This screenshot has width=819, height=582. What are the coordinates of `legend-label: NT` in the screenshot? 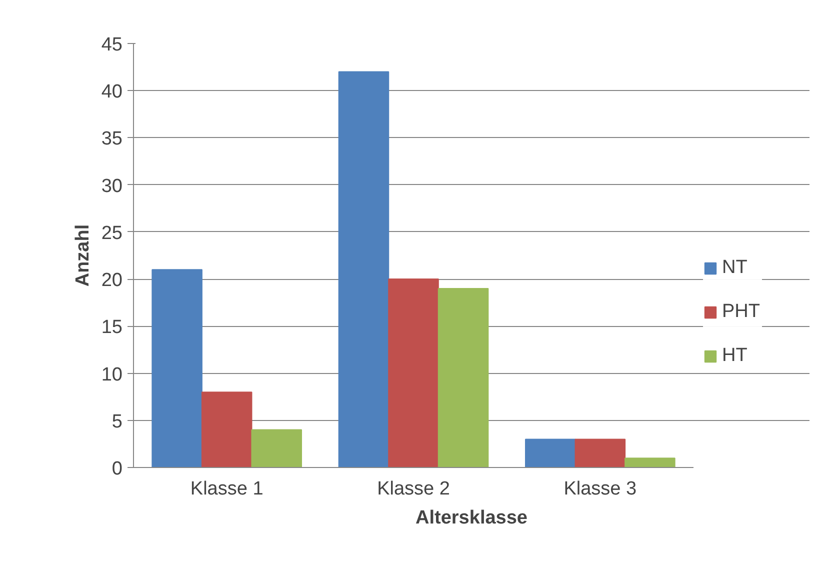 It's located at (735, 268).